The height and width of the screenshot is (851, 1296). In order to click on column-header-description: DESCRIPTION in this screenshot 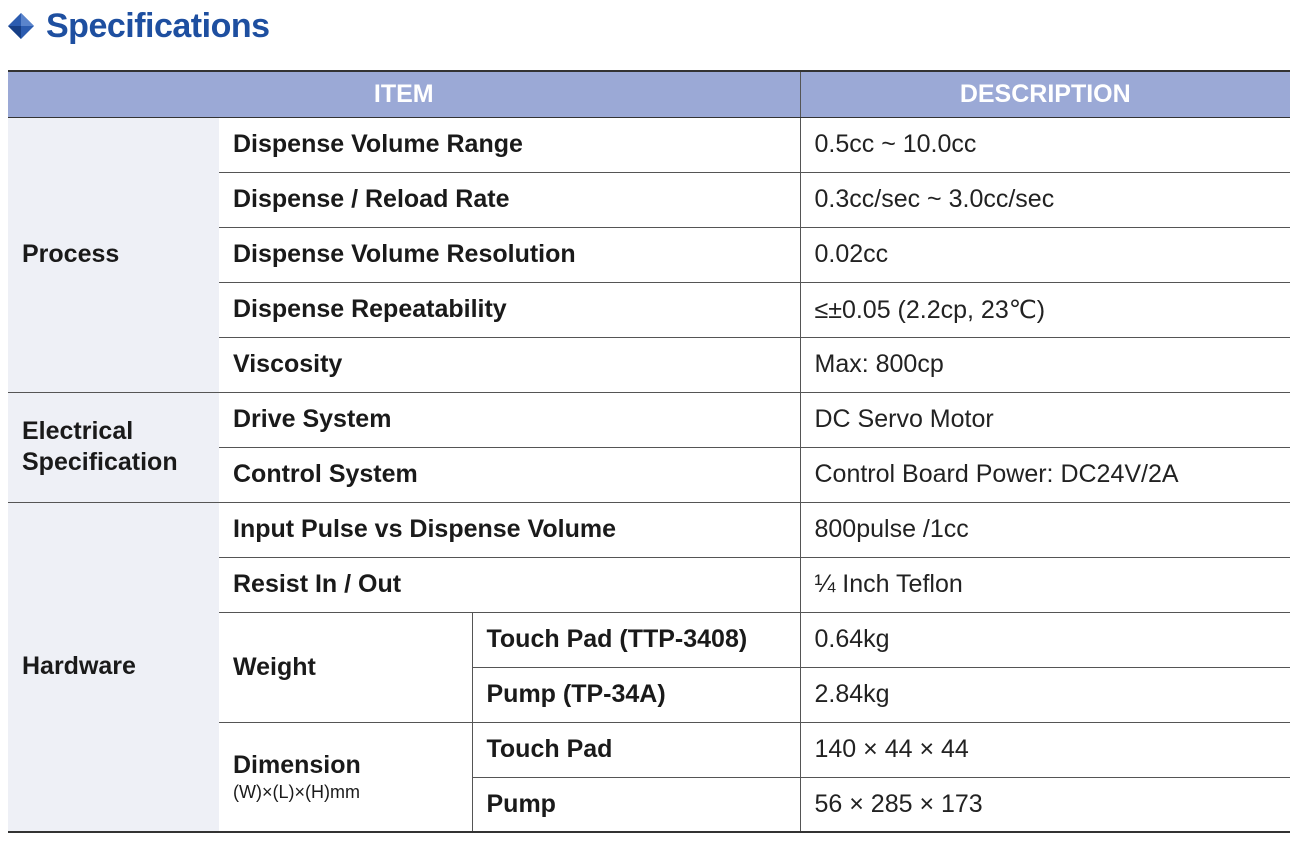, I will do `click(1045, 94)`.